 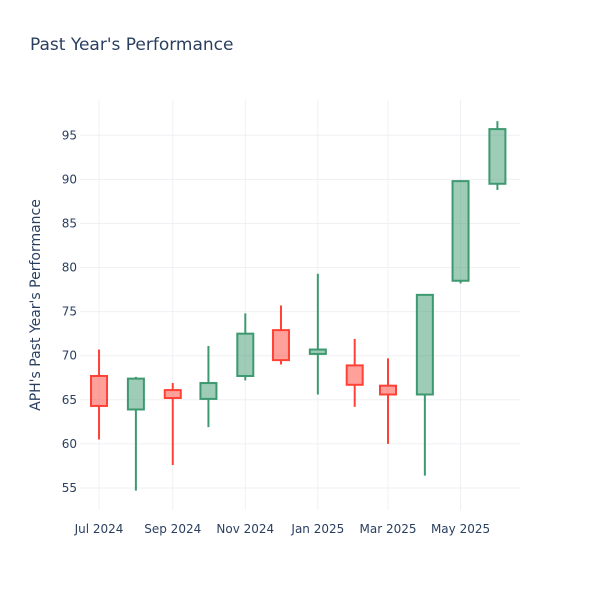 What do you see at coordinates (69, 488) in the screenshot?
I see `y-tick-label: 55` at bounding box center [69, 488].